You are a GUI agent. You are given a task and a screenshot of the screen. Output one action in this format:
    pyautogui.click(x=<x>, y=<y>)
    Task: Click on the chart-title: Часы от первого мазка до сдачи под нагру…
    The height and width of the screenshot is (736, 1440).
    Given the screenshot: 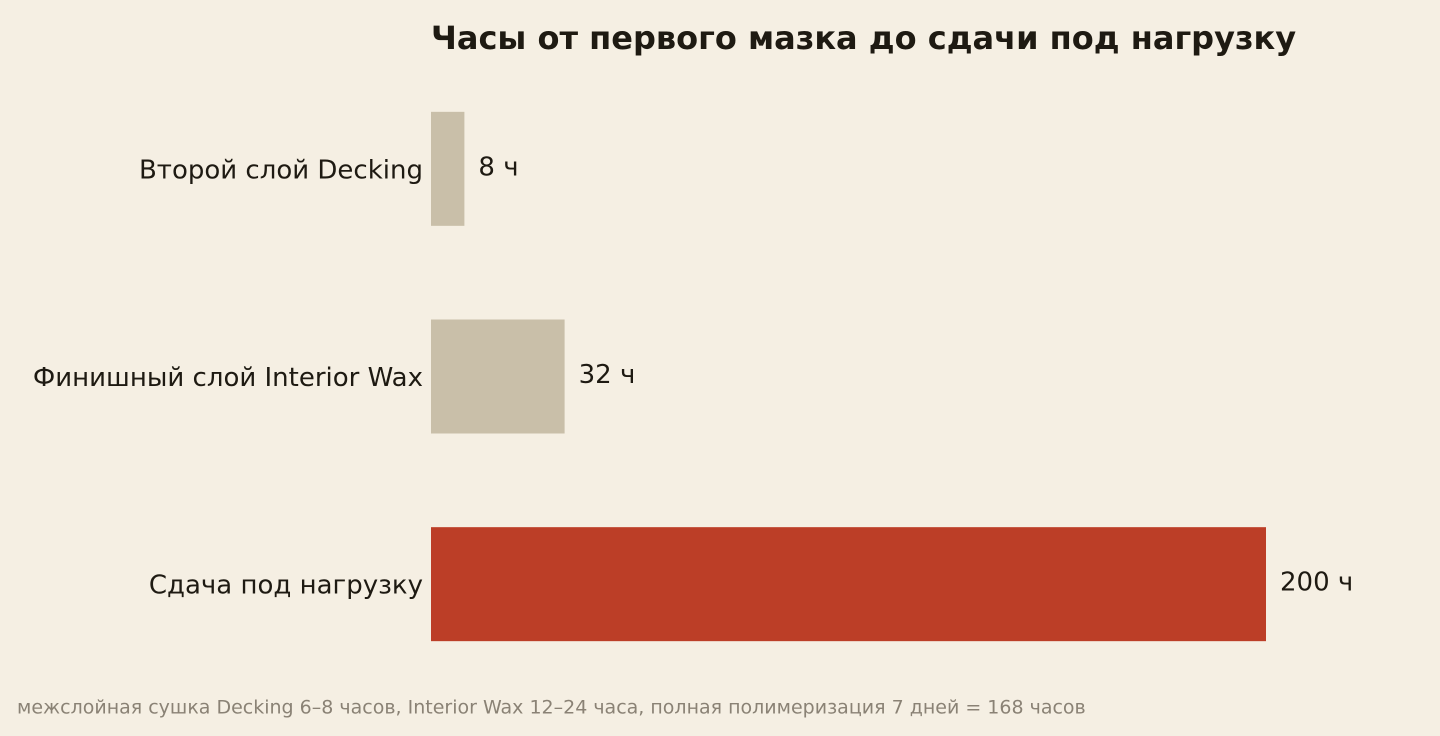 What is the action you would take?
    pyautogui.click(x=863, y=38)
    